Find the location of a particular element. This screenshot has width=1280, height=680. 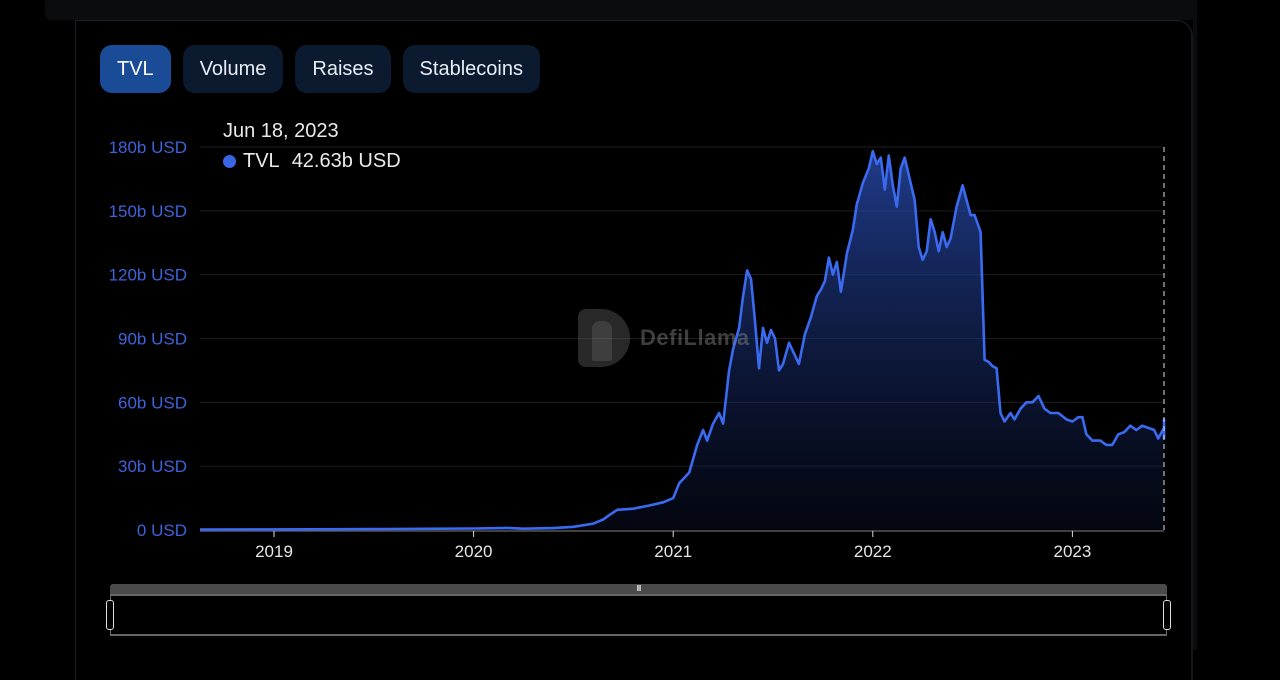

slider-drag-bar: III is located at coordinates (638, 589).